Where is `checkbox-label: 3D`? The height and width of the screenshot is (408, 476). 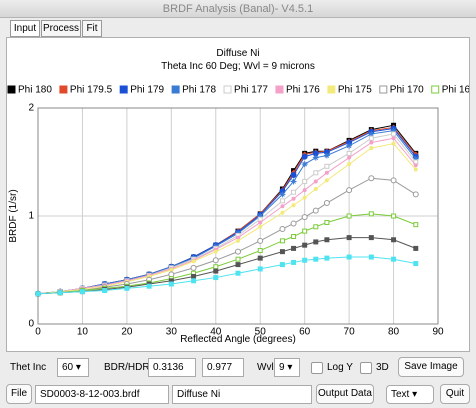 checkbox-label: 3D is located at coordinates (382, 367).